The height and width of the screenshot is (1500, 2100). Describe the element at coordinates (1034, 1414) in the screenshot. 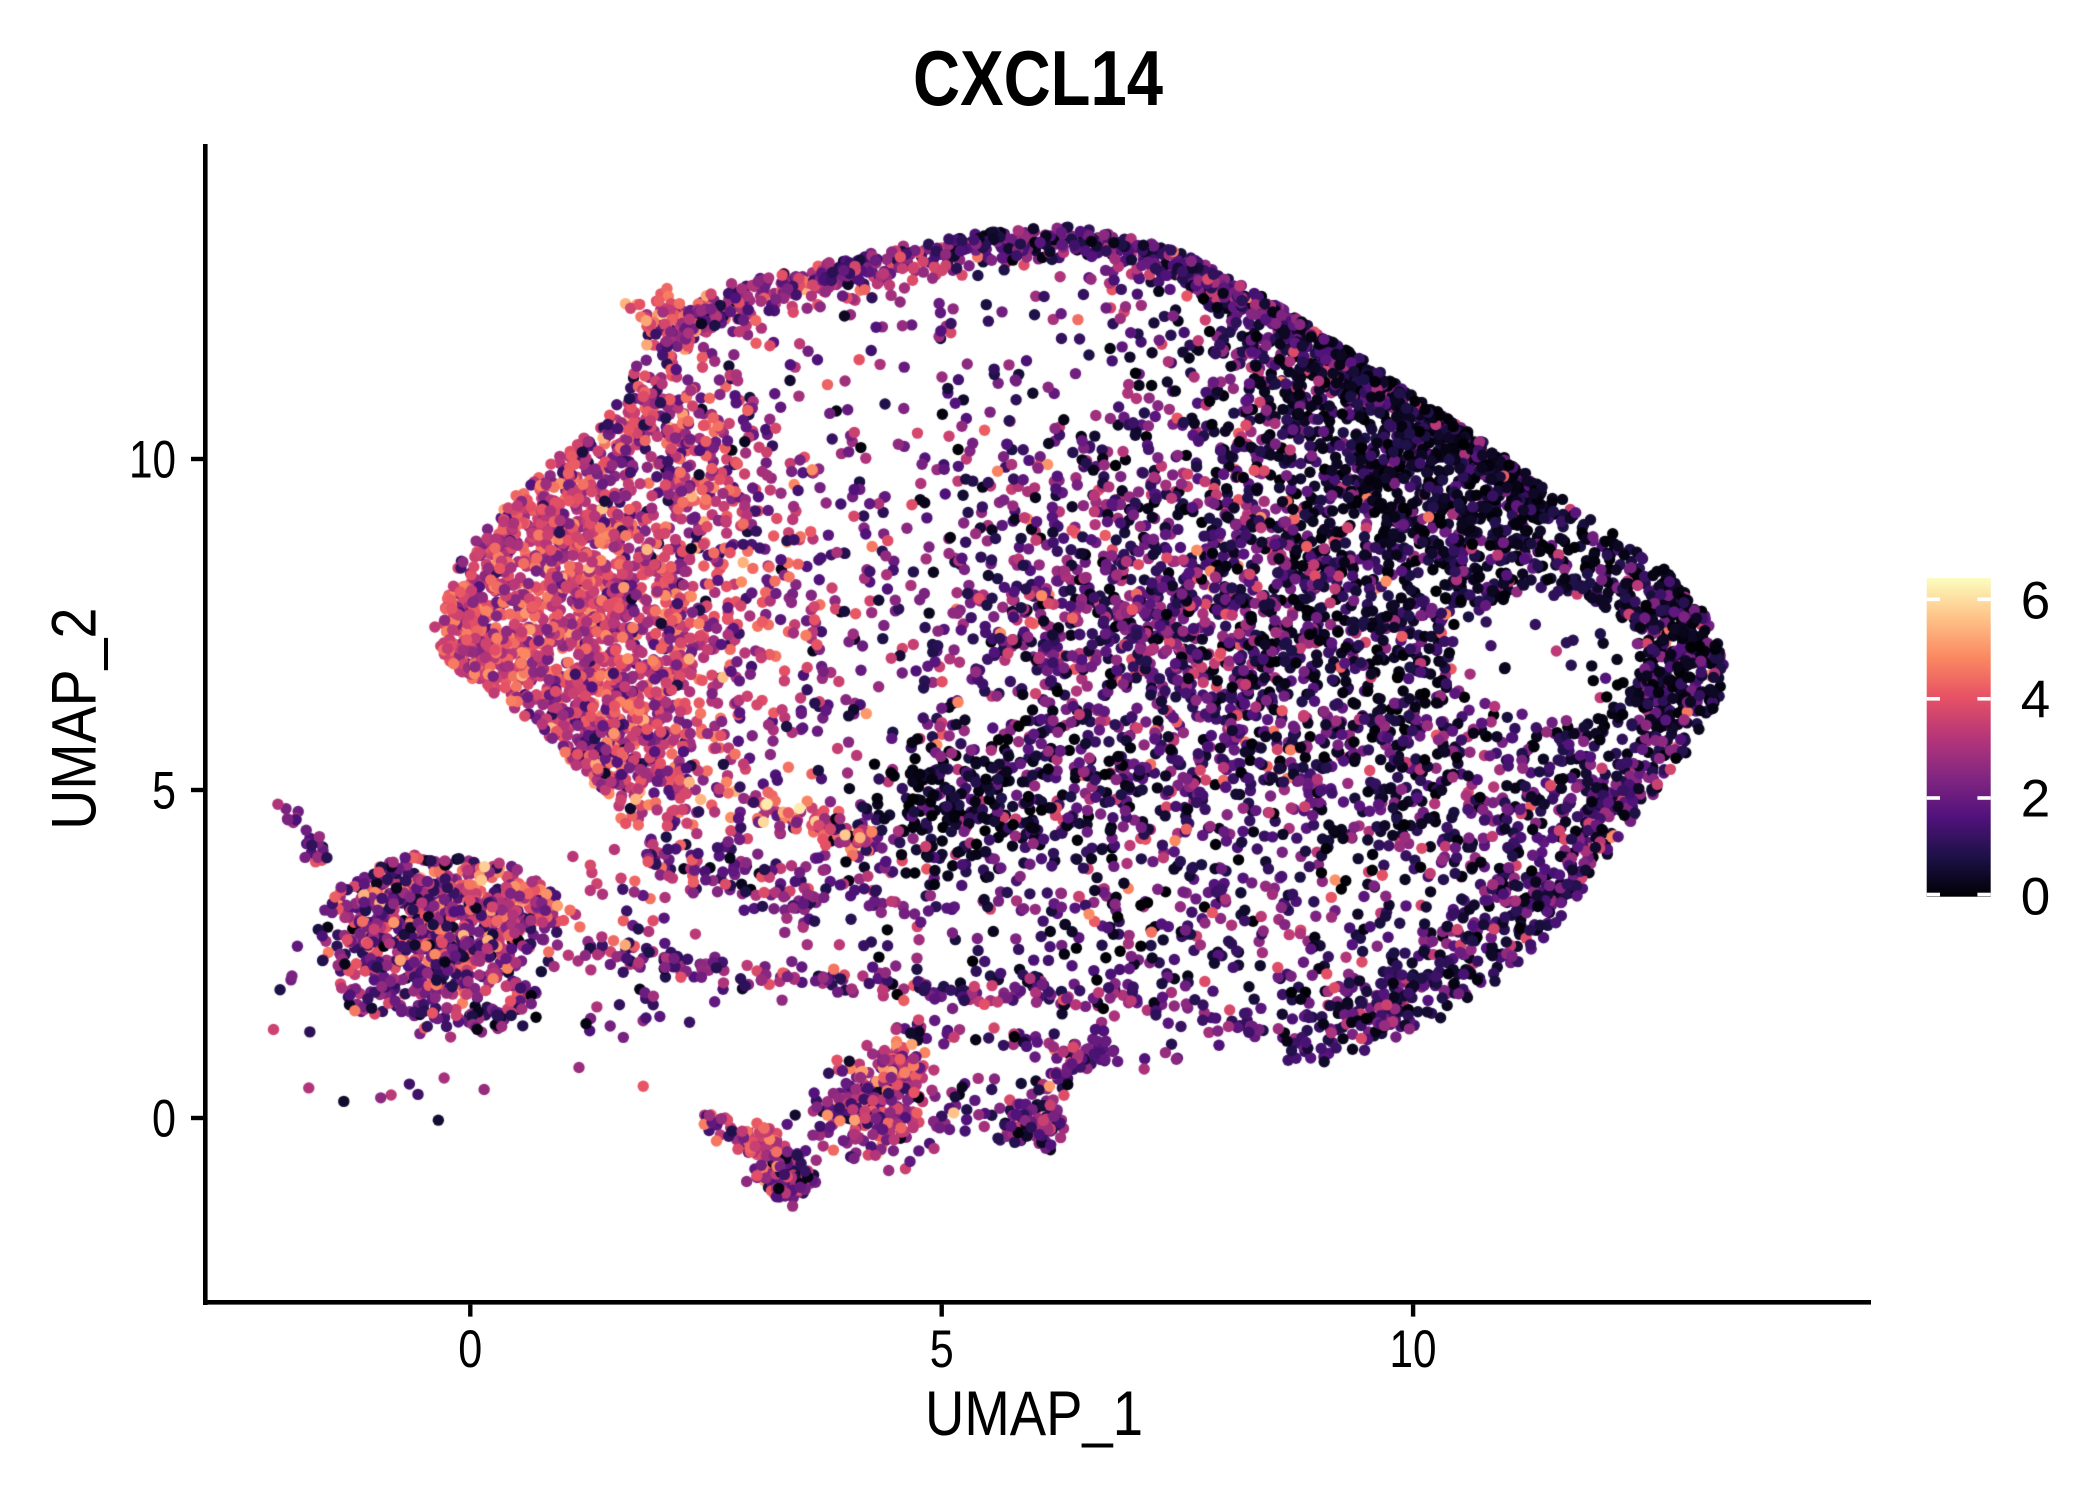

I see `svg-text: UMAP_1` at that location.